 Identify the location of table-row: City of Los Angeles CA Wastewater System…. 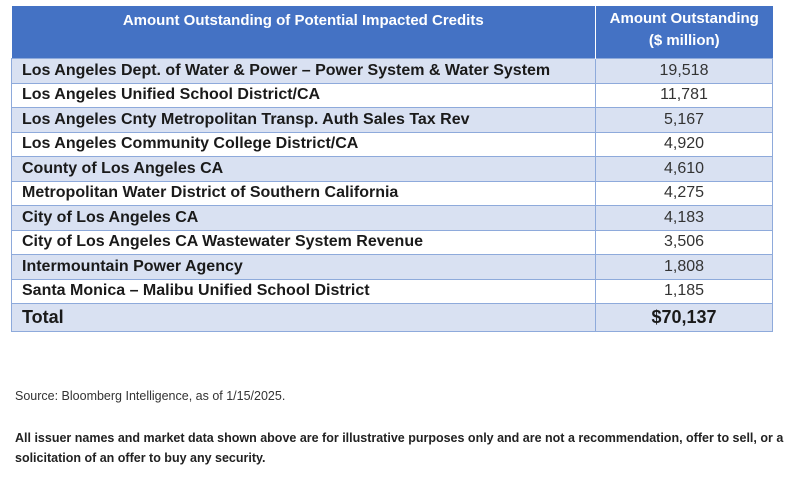
(392, 242).